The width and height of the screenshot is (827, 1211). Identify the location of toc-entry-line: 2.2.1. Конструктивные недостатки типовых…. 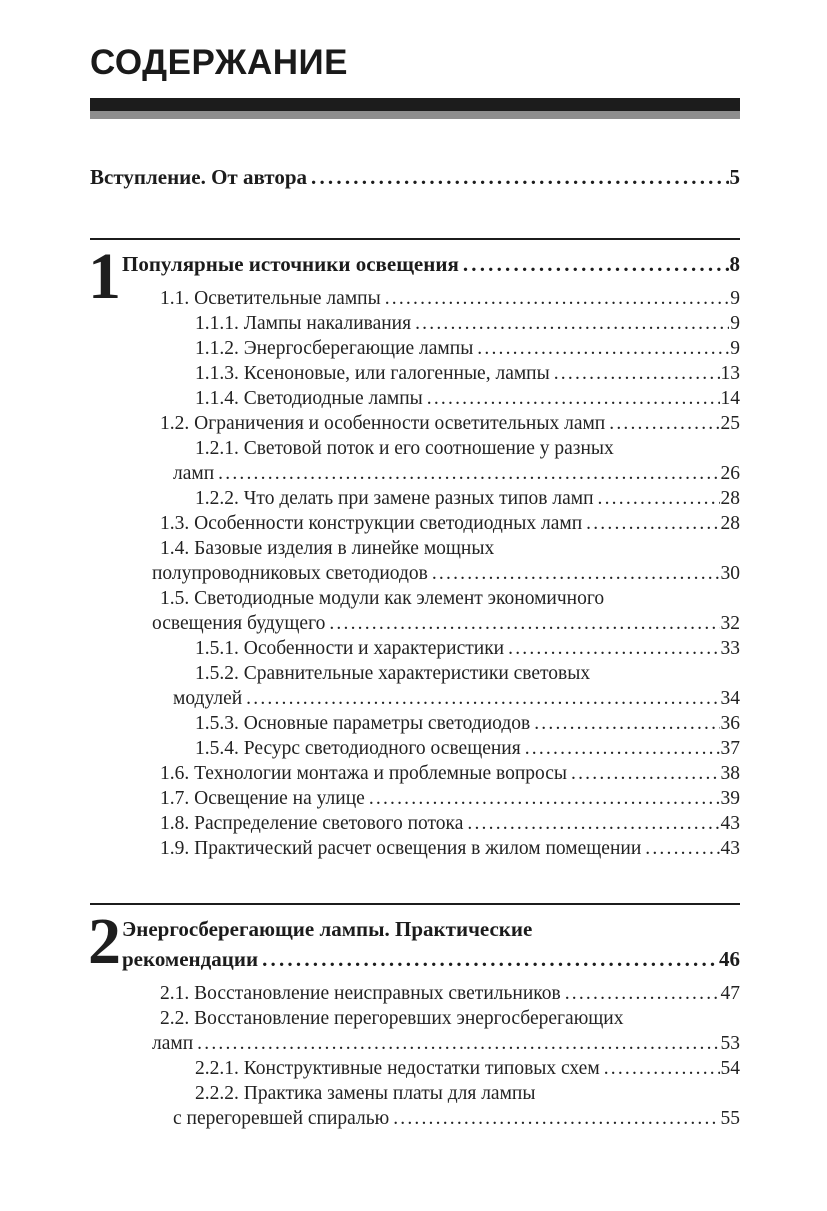
(415, 1068).